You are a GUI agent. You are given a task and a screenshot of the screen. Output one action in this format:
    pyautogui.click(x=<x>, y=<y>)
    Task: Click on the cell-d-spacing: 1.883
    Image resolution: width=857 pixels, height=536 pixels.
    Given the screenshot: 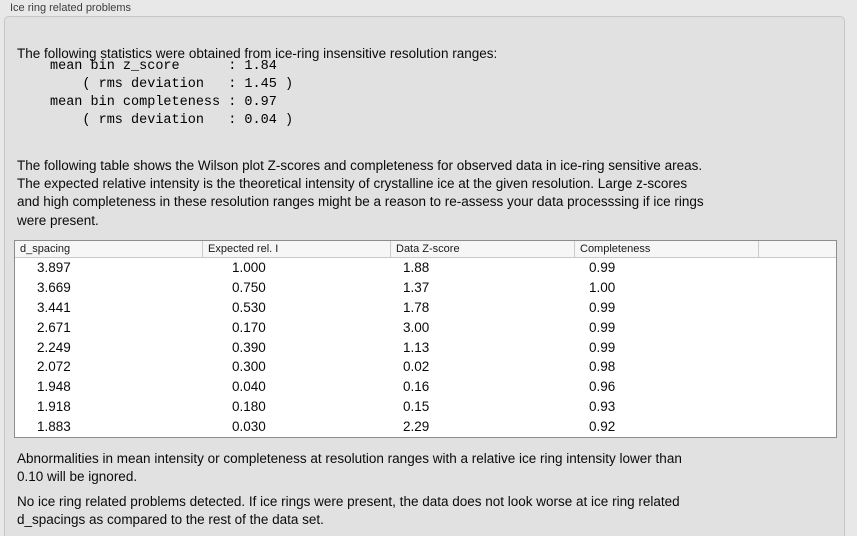 What is the action you would take?
    pyautogui.click(x=54, y=427)
    